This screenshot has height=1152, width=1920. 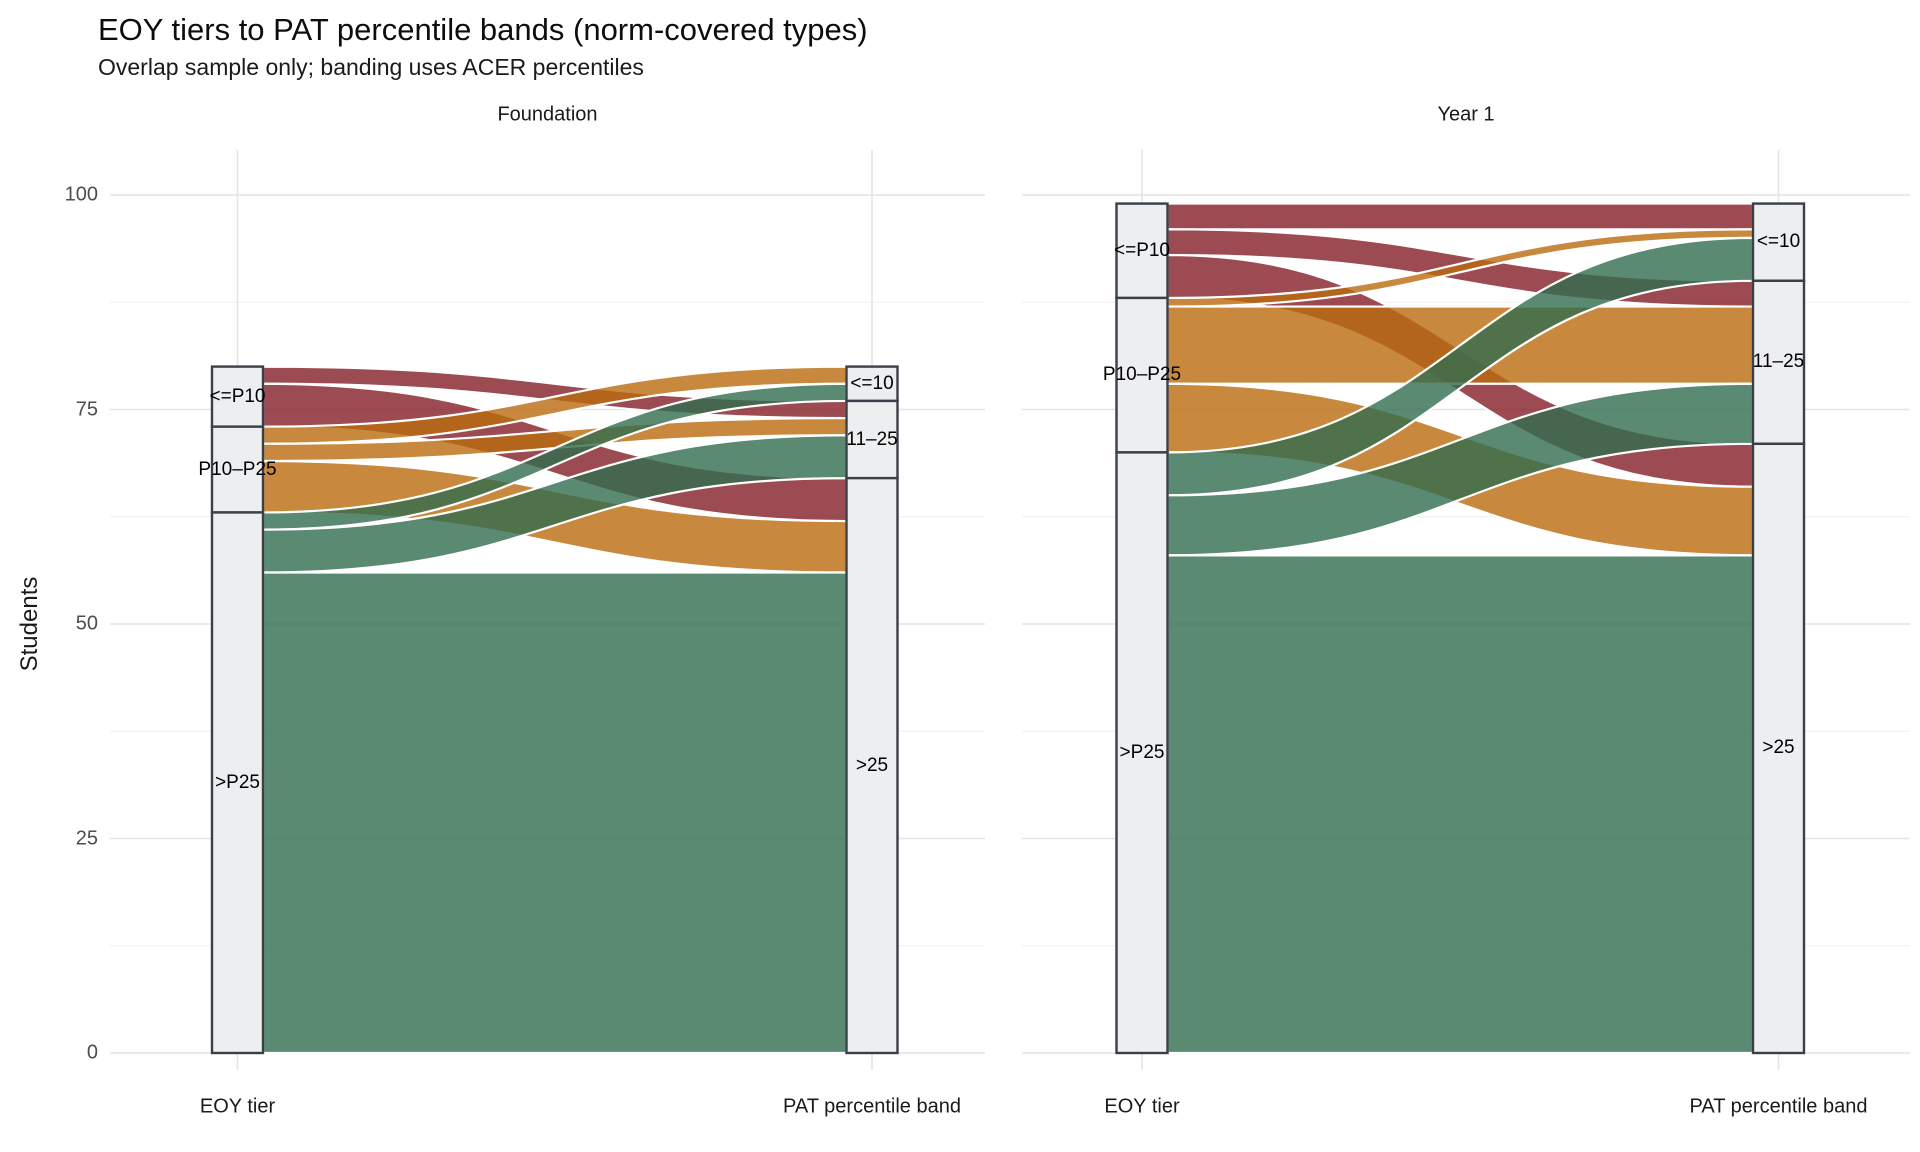 What do you see at coordinates (86, 838) in the screenshot?
I see `y-tick-label: 25` at bounding box center [86, 838].